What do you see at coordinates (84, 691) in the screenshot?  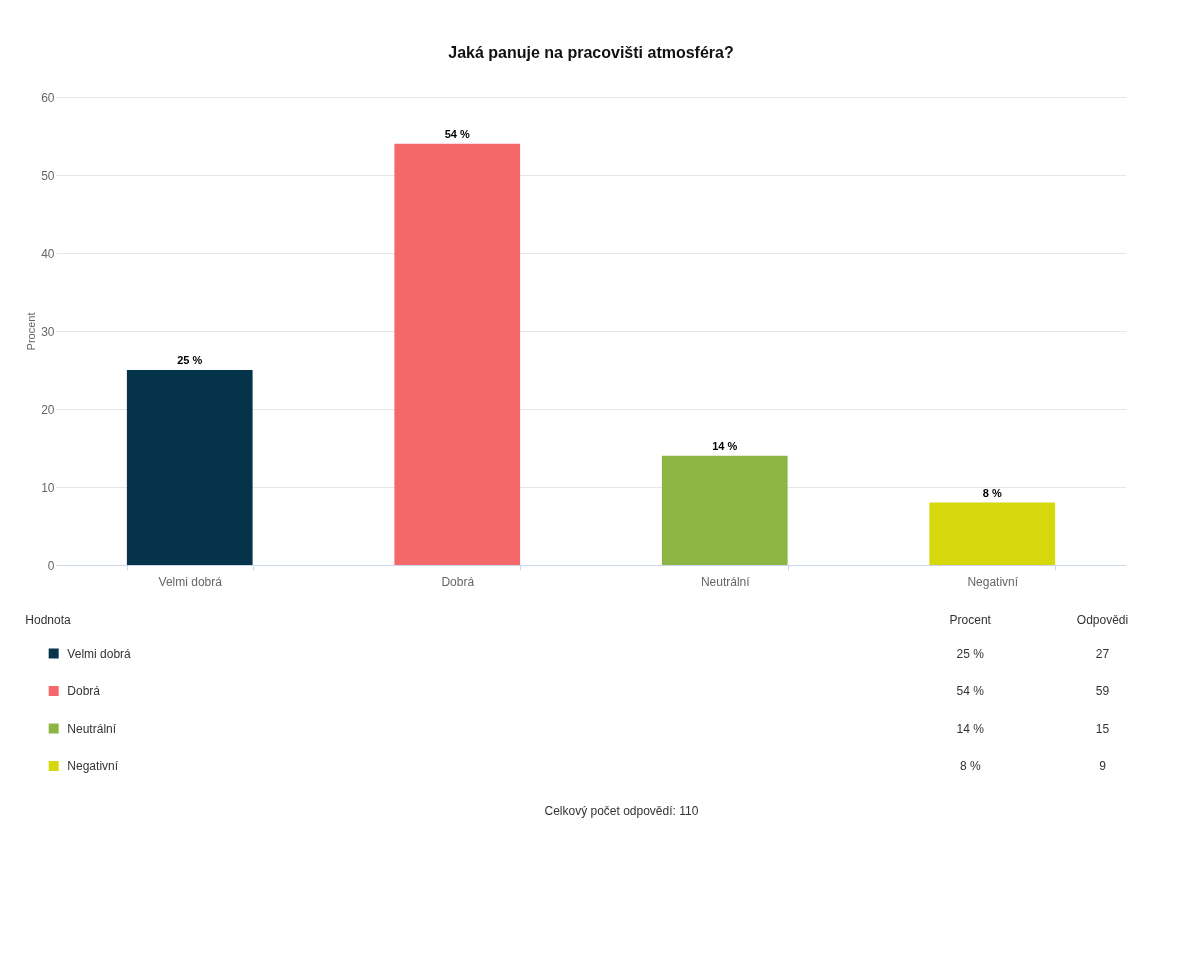 I see `category-label: Dobrá` at bounding box center [84, 691].